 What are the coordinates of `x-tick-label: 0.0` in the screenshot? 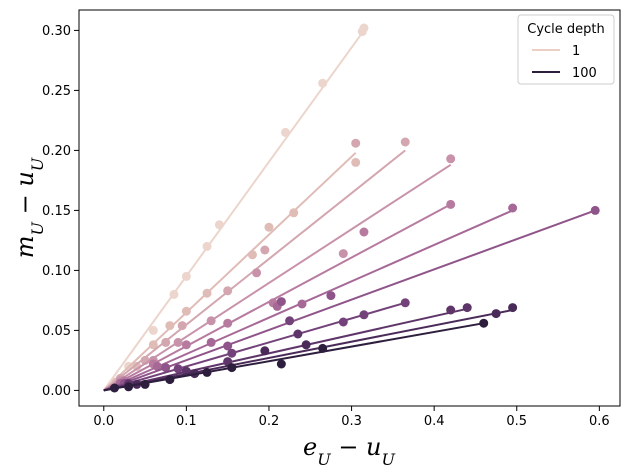 It's located at (103, 421).